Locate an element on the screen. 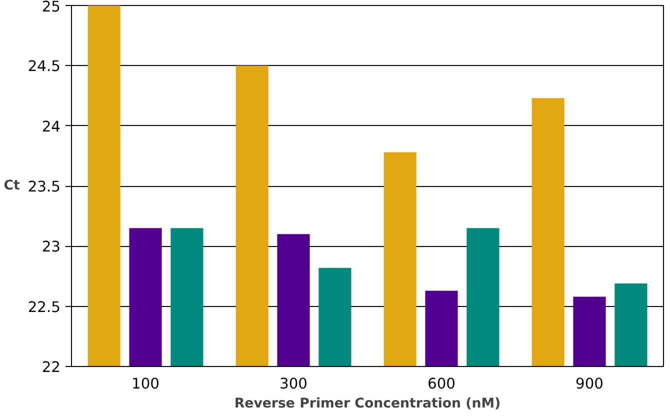 The image size is (670, 416). y-tick-label: 24 is located at coordinates (51, 127).